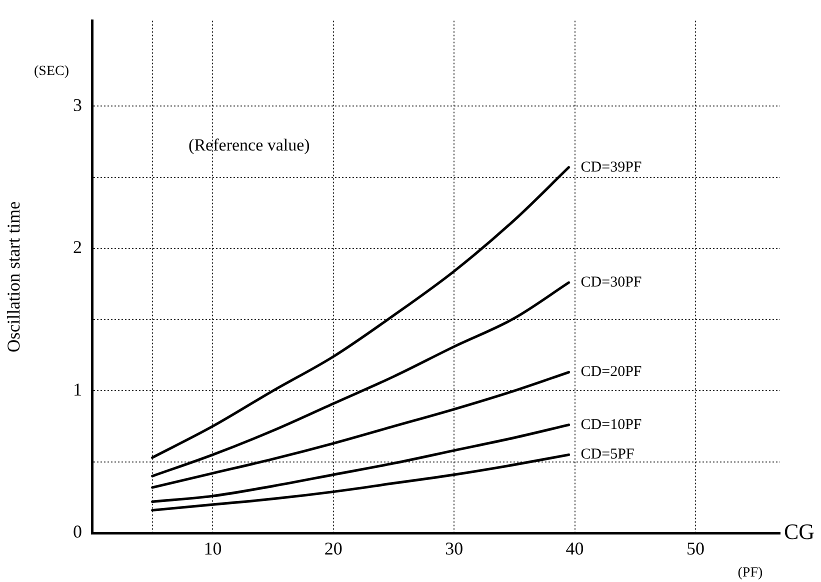  Describe the element at coordinates (611, 282) in the screenshot. I see `series-label: CD=30PF` at that location.